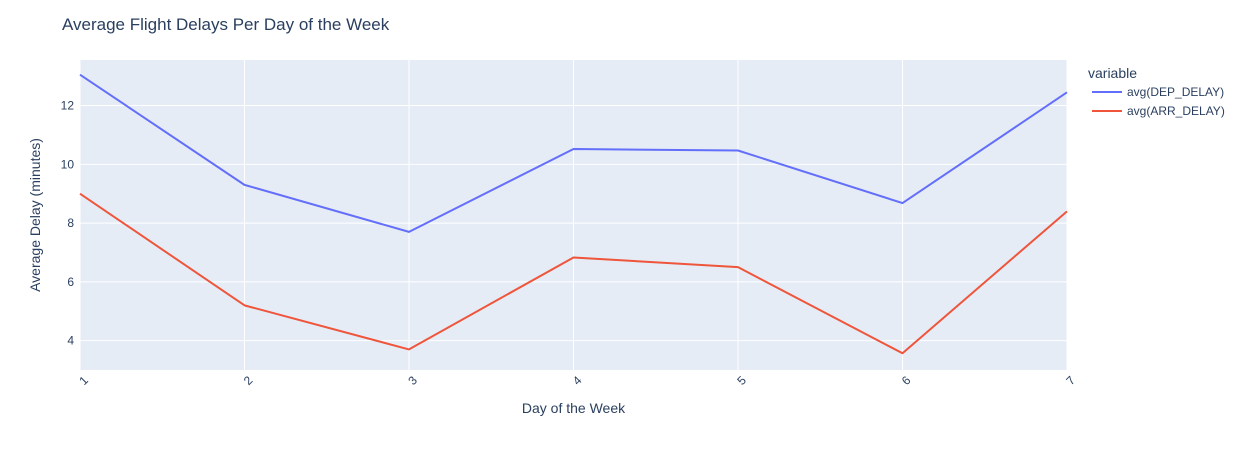  I want to click on y-tick-label: 8, so click(70, 223).